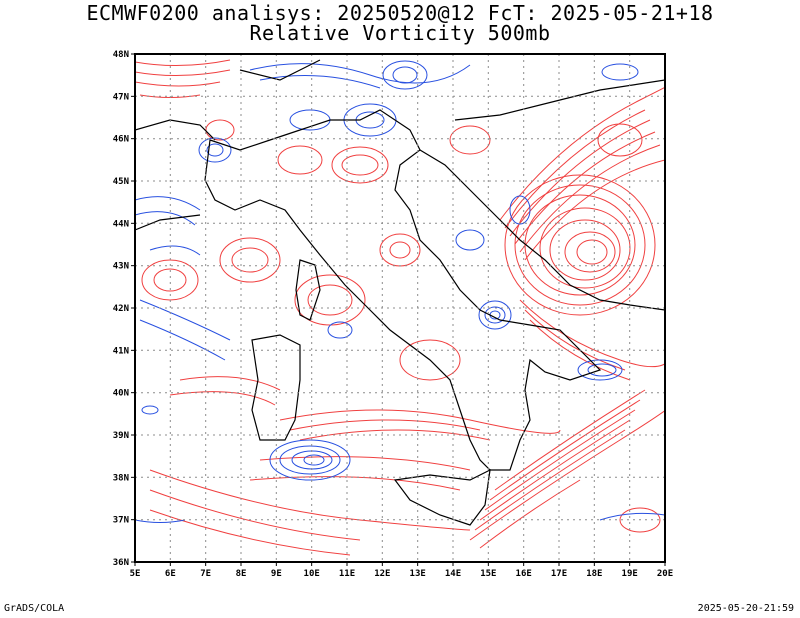  What do you see at coordinates (121, 97) in the screenshot?
I see `lat-tick-label: 47N` at bounding box center [121, 97].